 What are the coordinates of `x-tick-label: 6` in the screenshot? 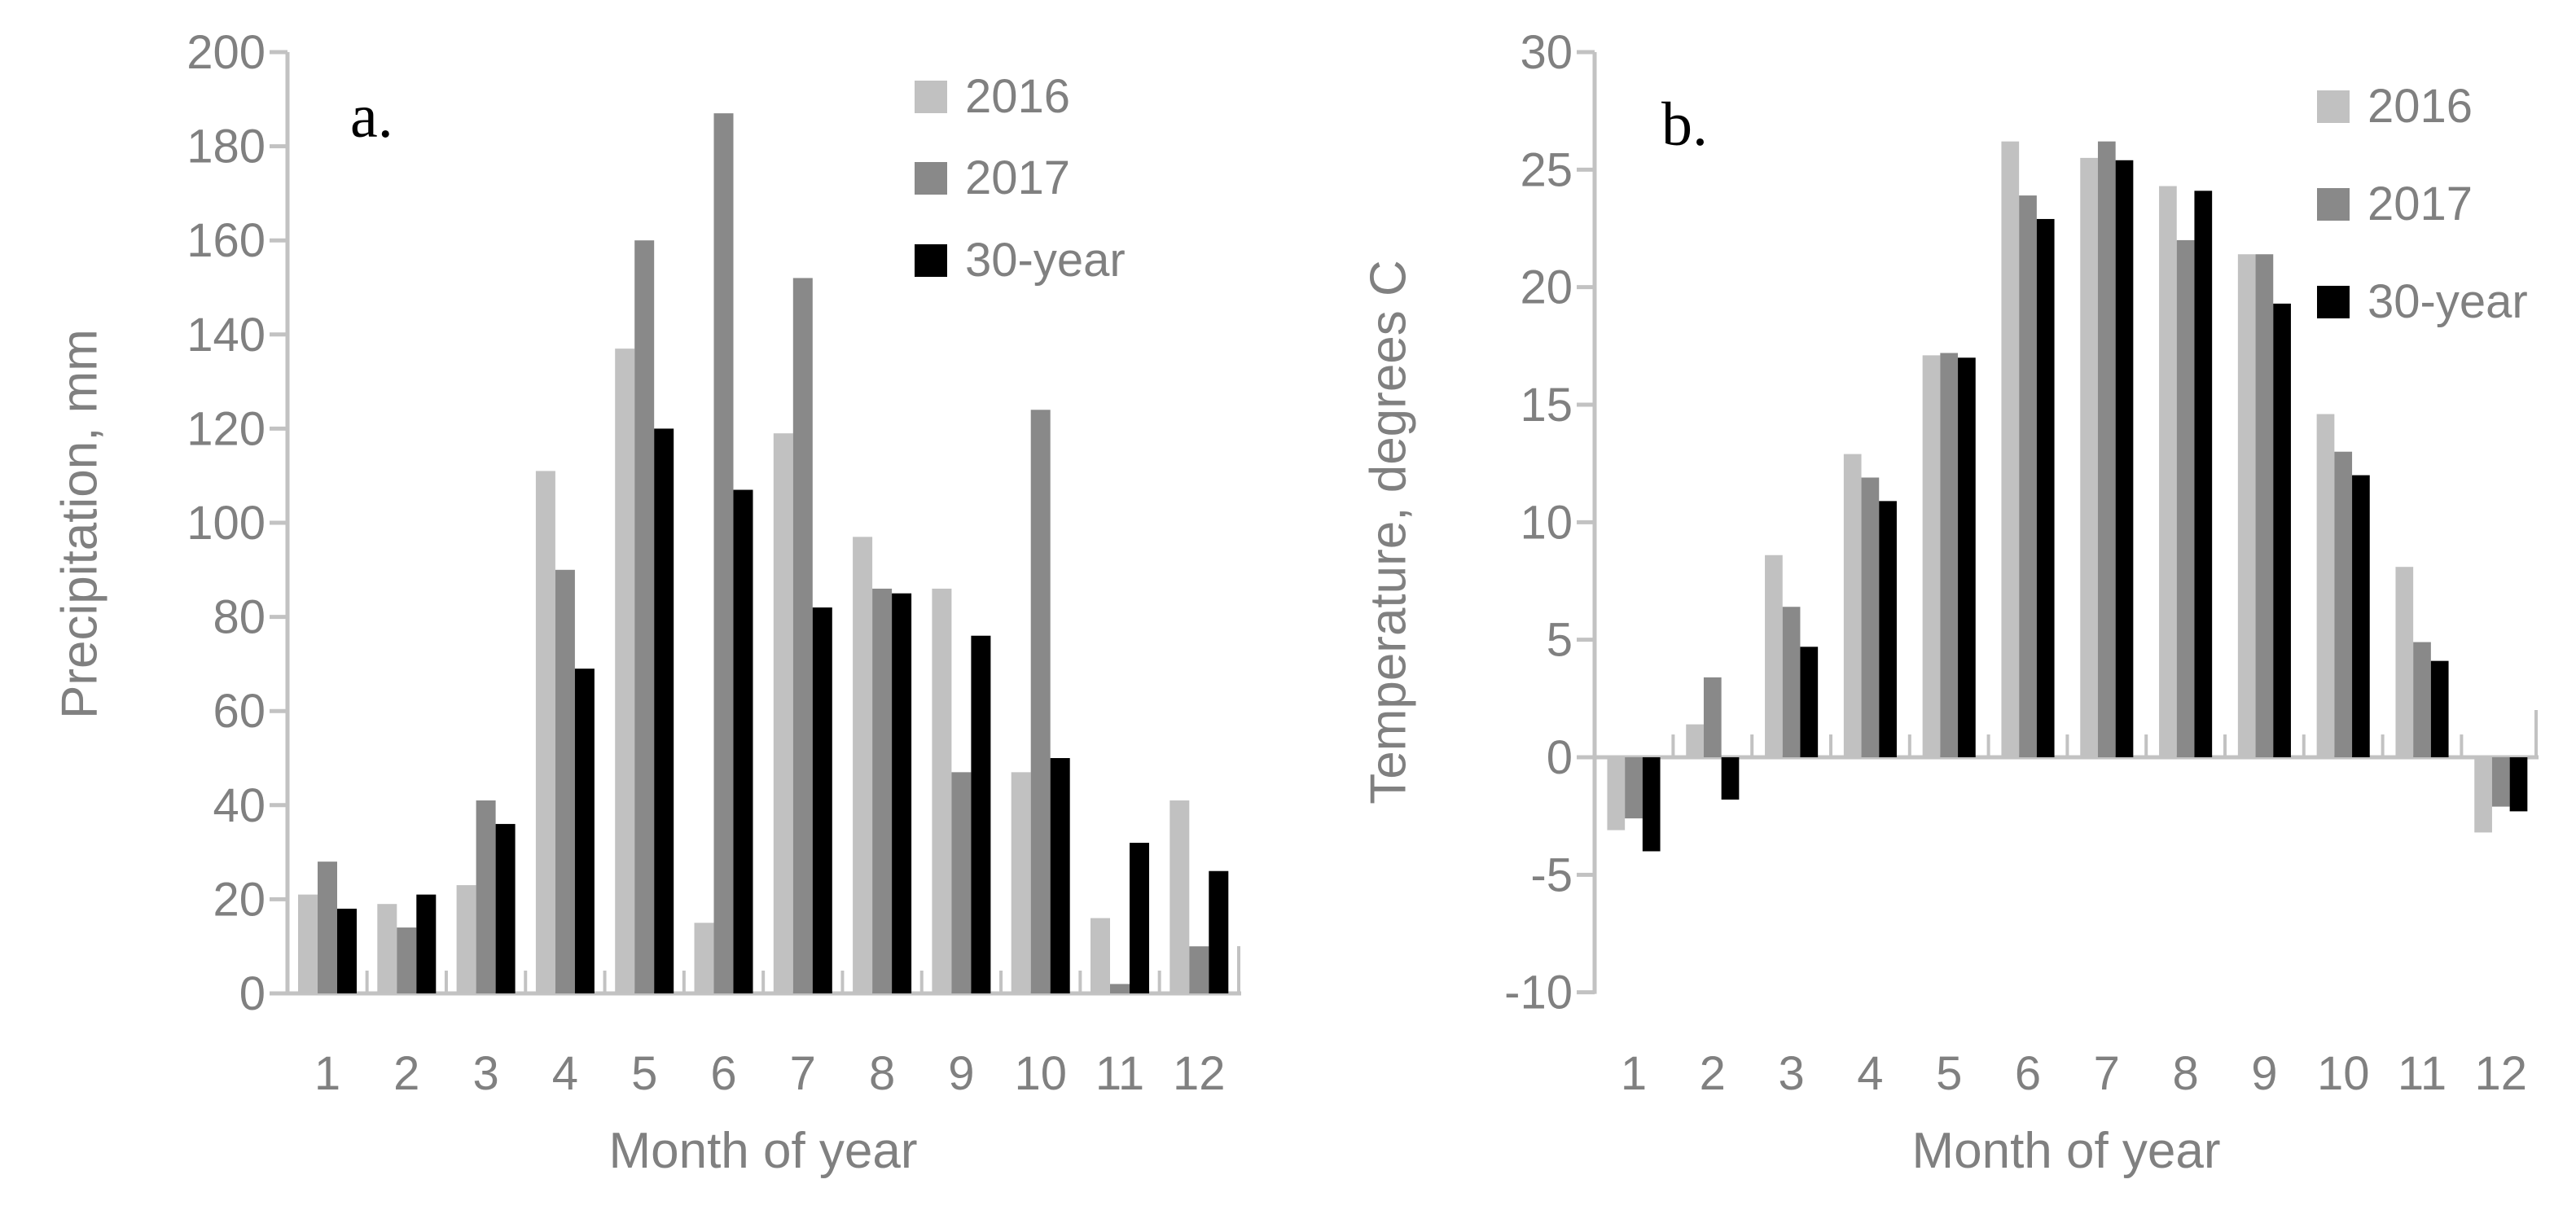 It's located at (2028, 1073).